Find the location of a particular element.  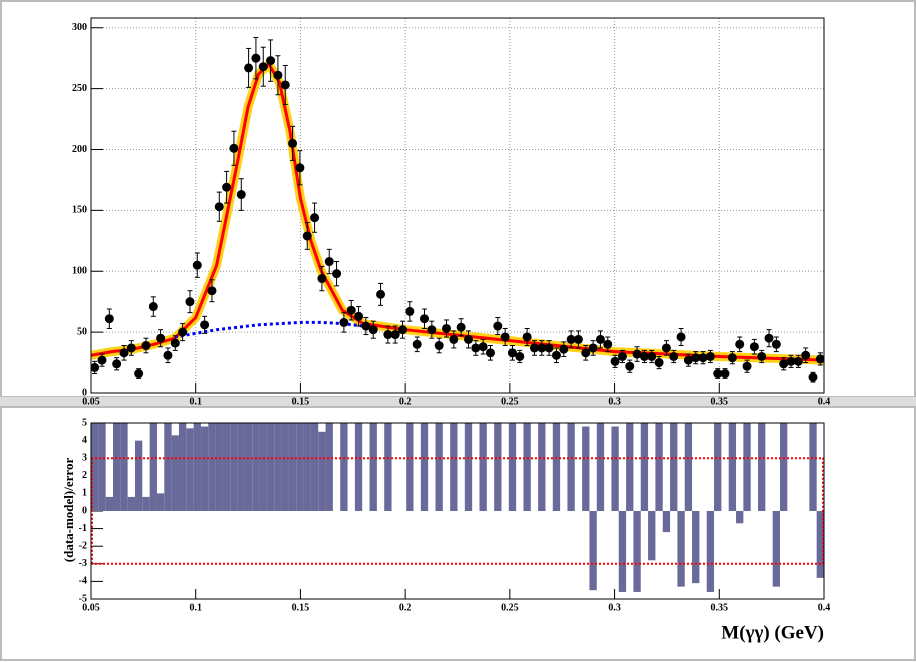

y-tick-label: 1 is located at coordinates (84, 493).